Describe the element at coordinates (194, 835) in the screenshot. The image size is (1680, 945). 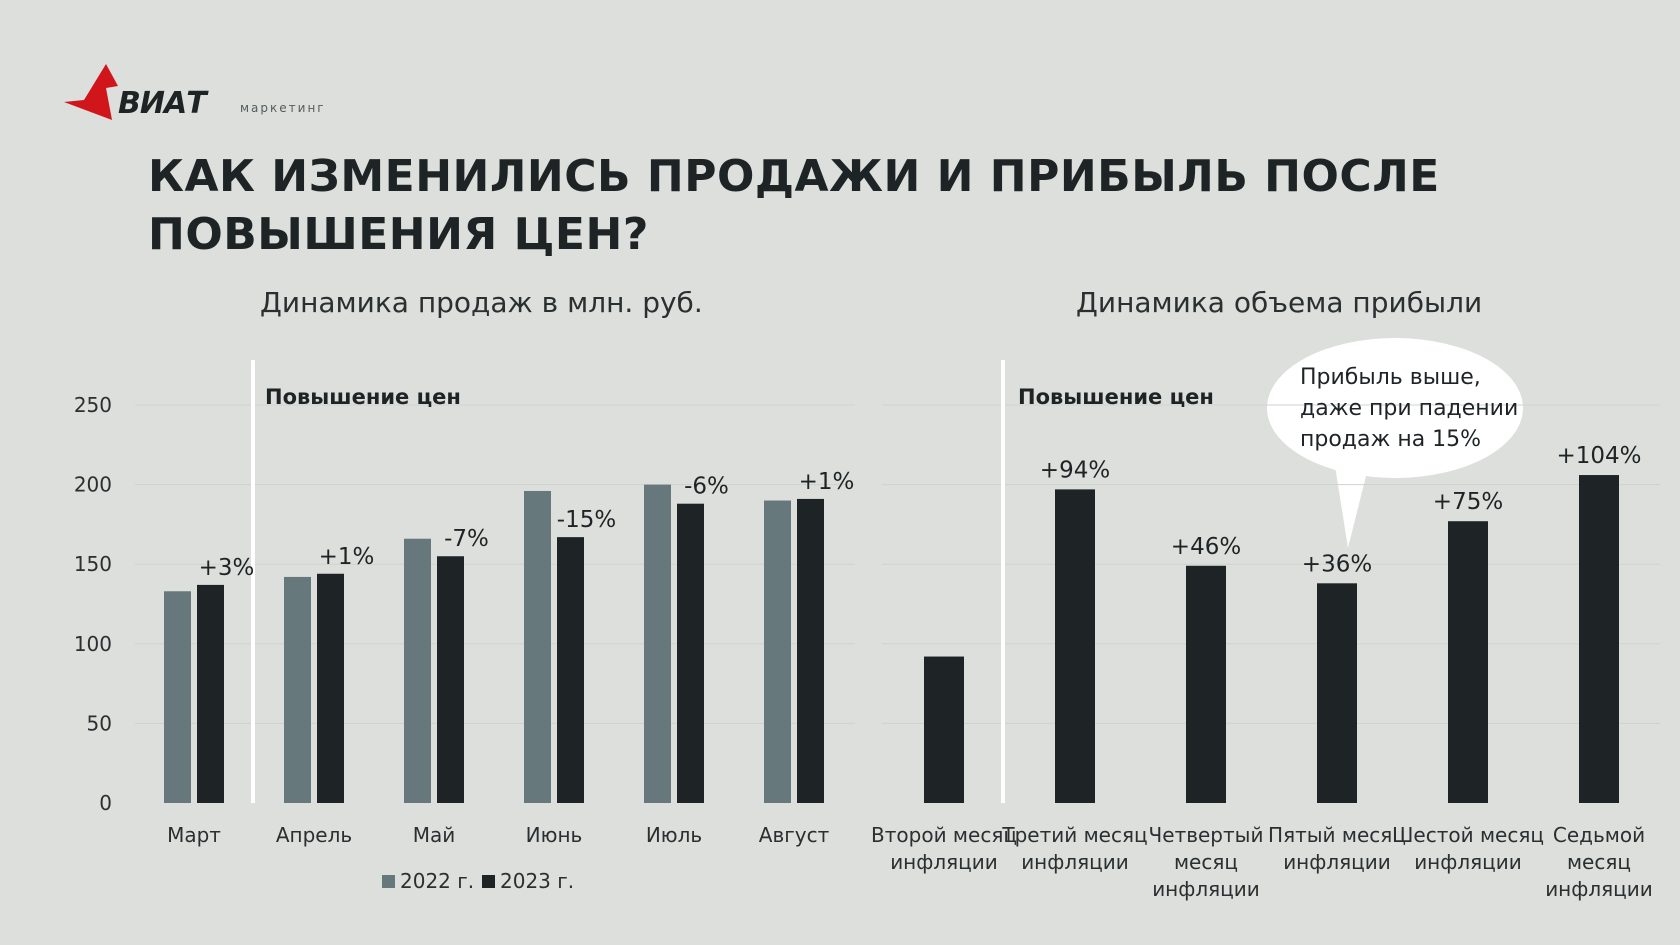
I see `x-tick-label: Март` at that location.